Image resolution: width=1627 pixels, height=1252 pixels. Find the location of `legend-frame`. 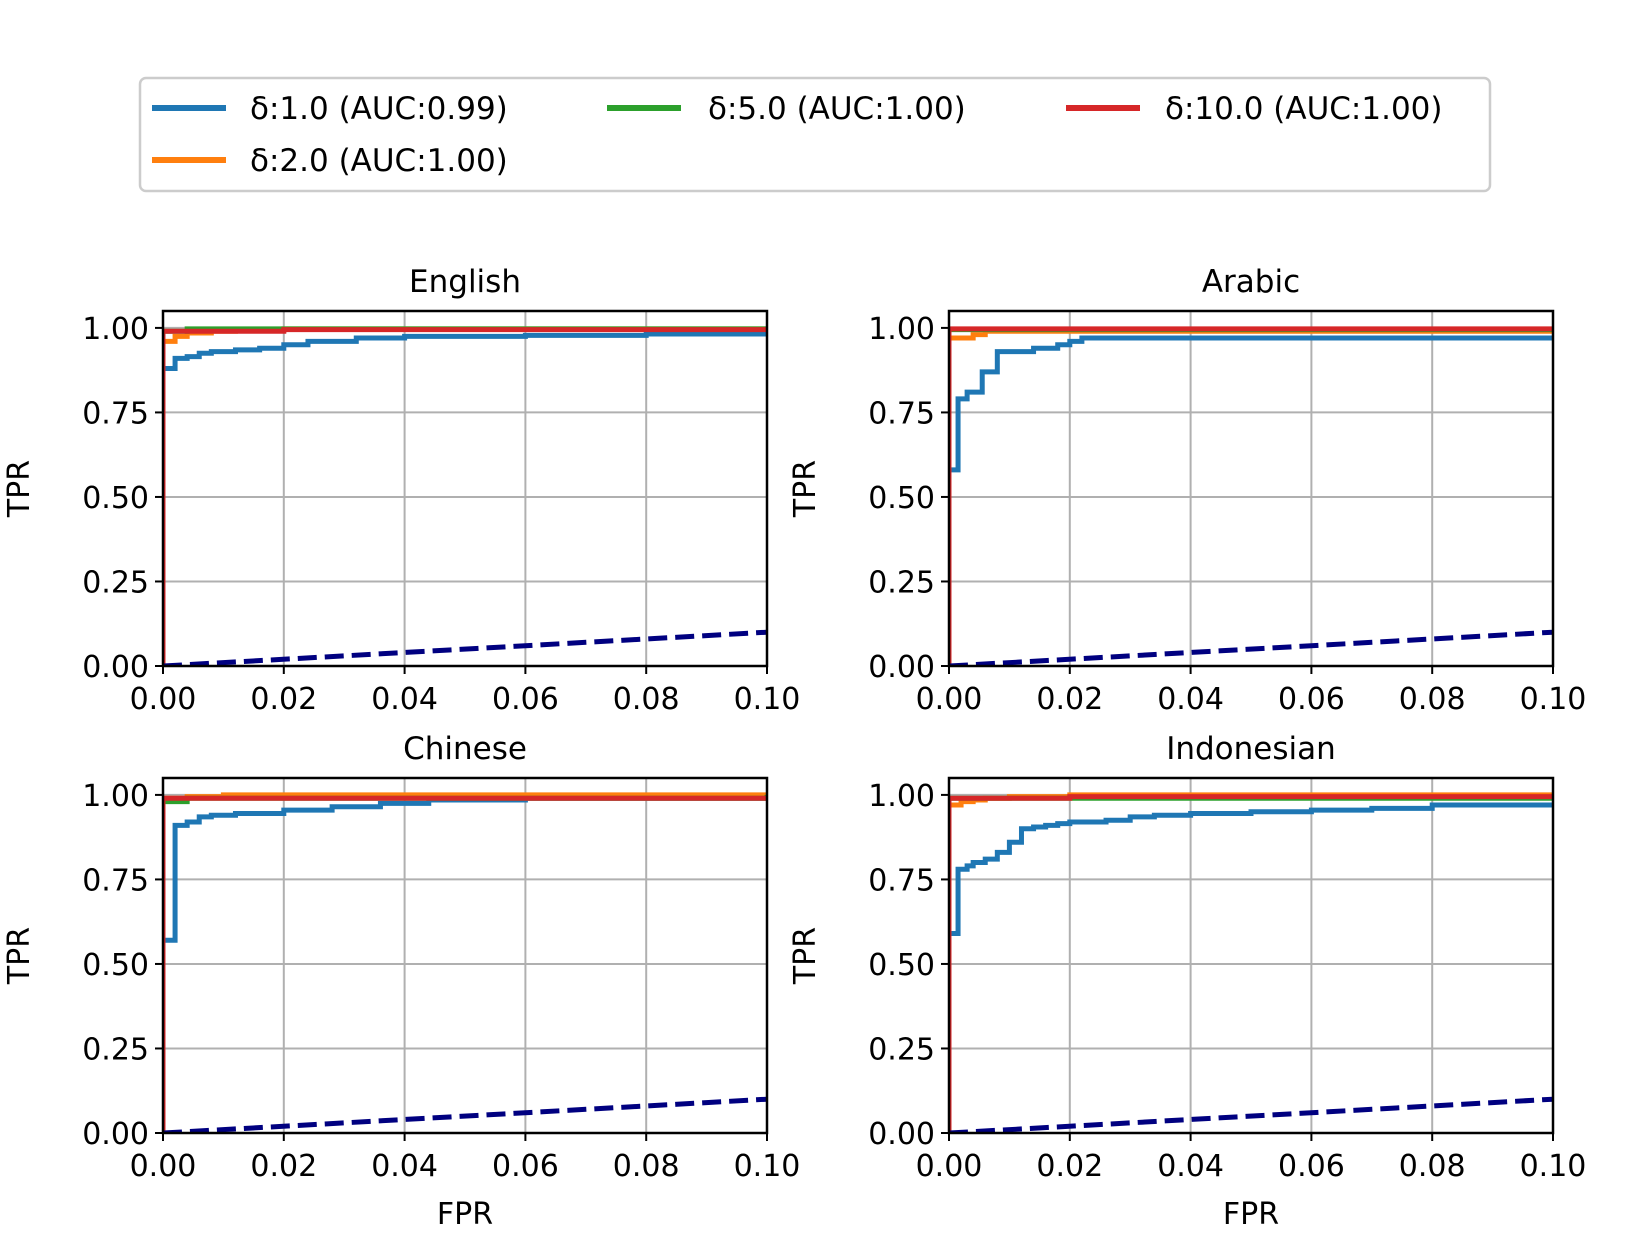

legend-frame is located at coordinates (815, 134).